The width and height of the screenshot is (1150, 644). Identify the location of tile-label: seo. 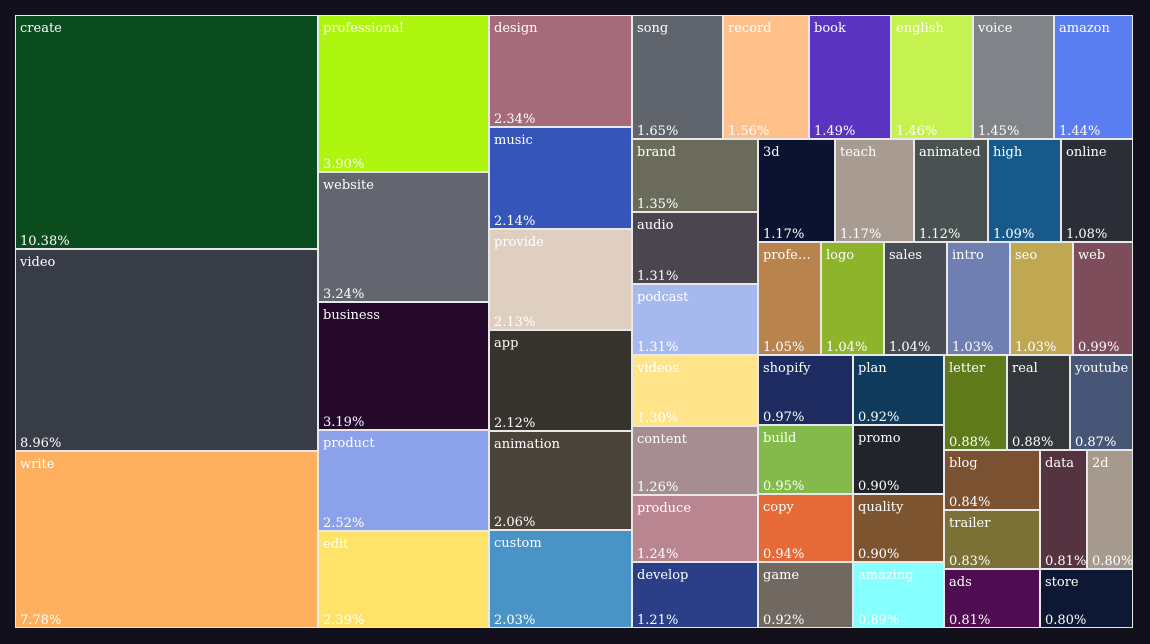
(1026, 255).